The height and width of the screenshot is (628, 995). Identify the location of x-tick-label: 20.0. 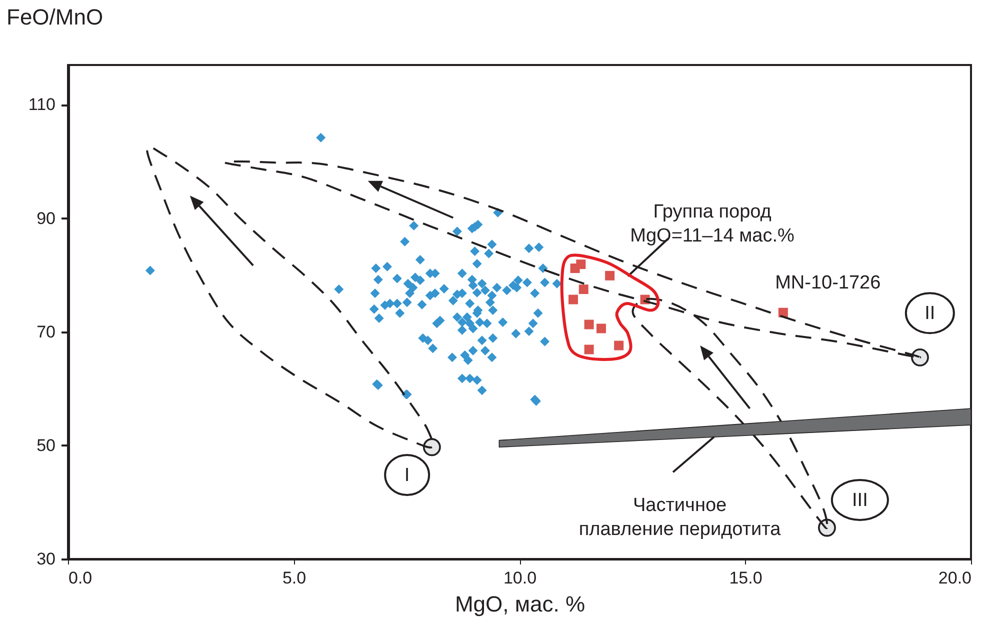
(955, 578).